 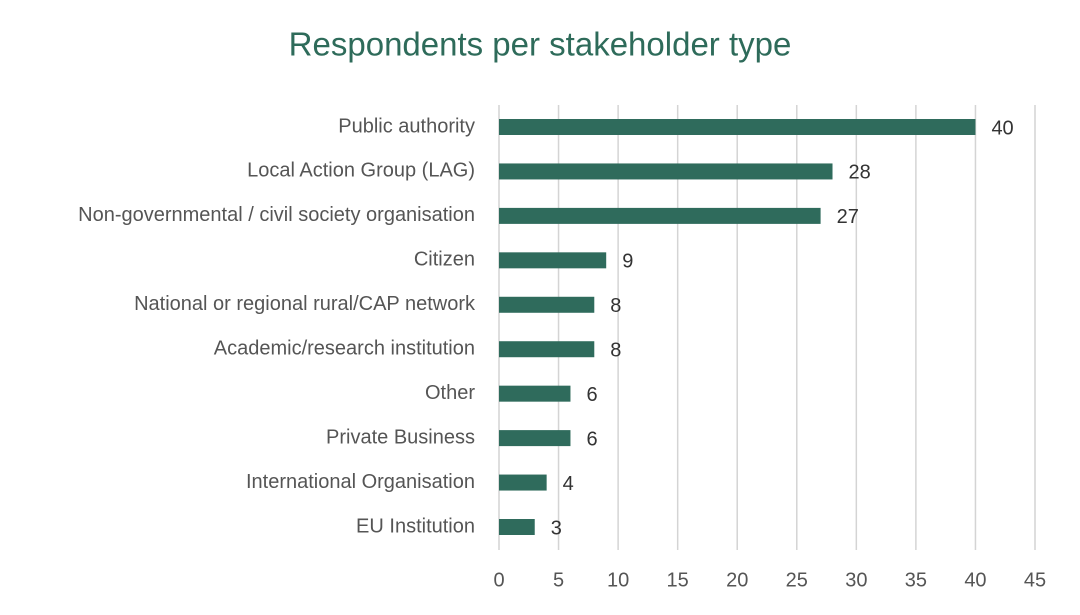 I want to click on data-label: 40, so click(x=1002, y=128).